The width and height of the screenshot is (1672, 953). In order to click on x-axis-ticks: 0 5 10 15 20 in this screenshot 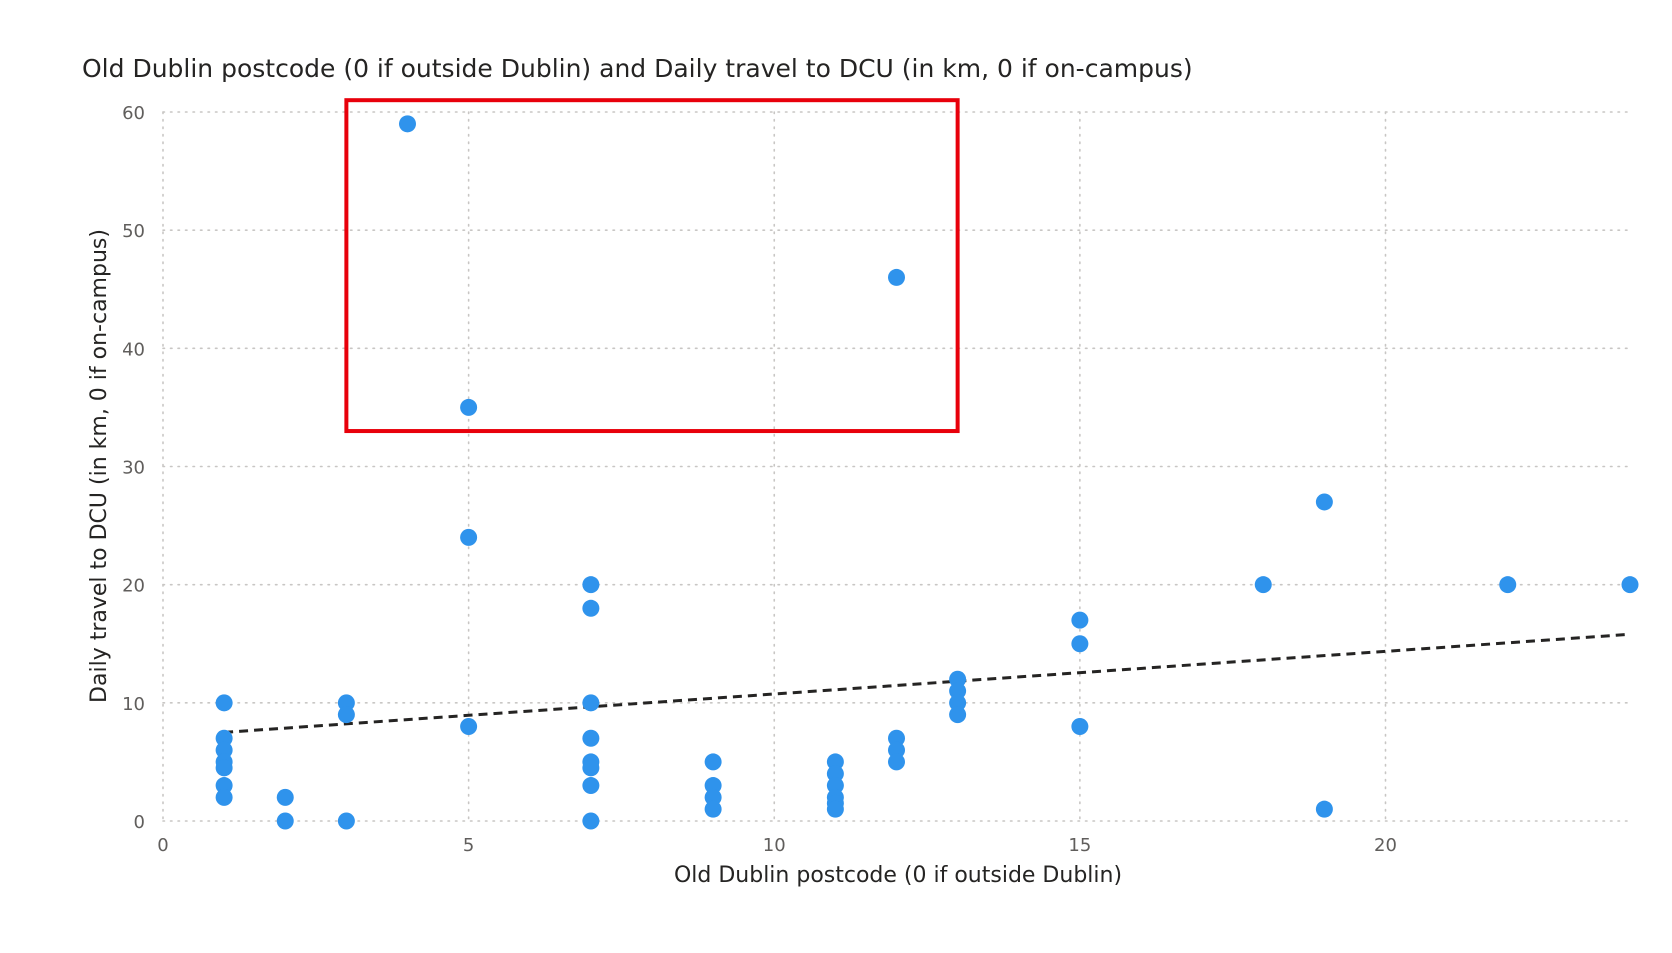, I will do `click(777, 845)`.